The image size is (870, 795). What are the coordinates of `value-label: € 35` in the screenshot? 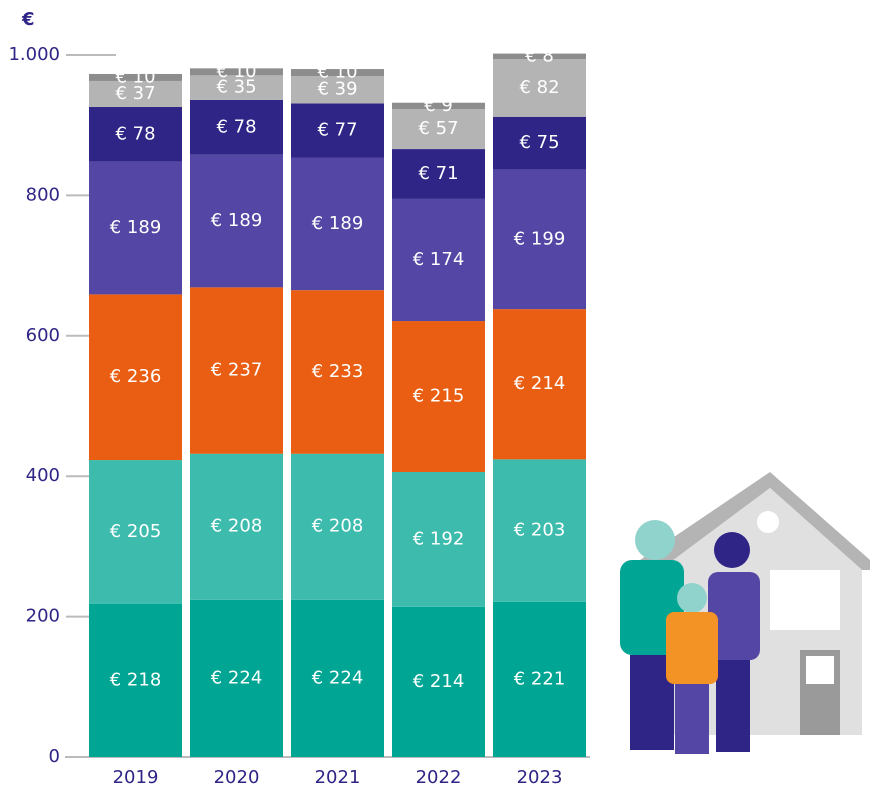 It's located at (236, 87).